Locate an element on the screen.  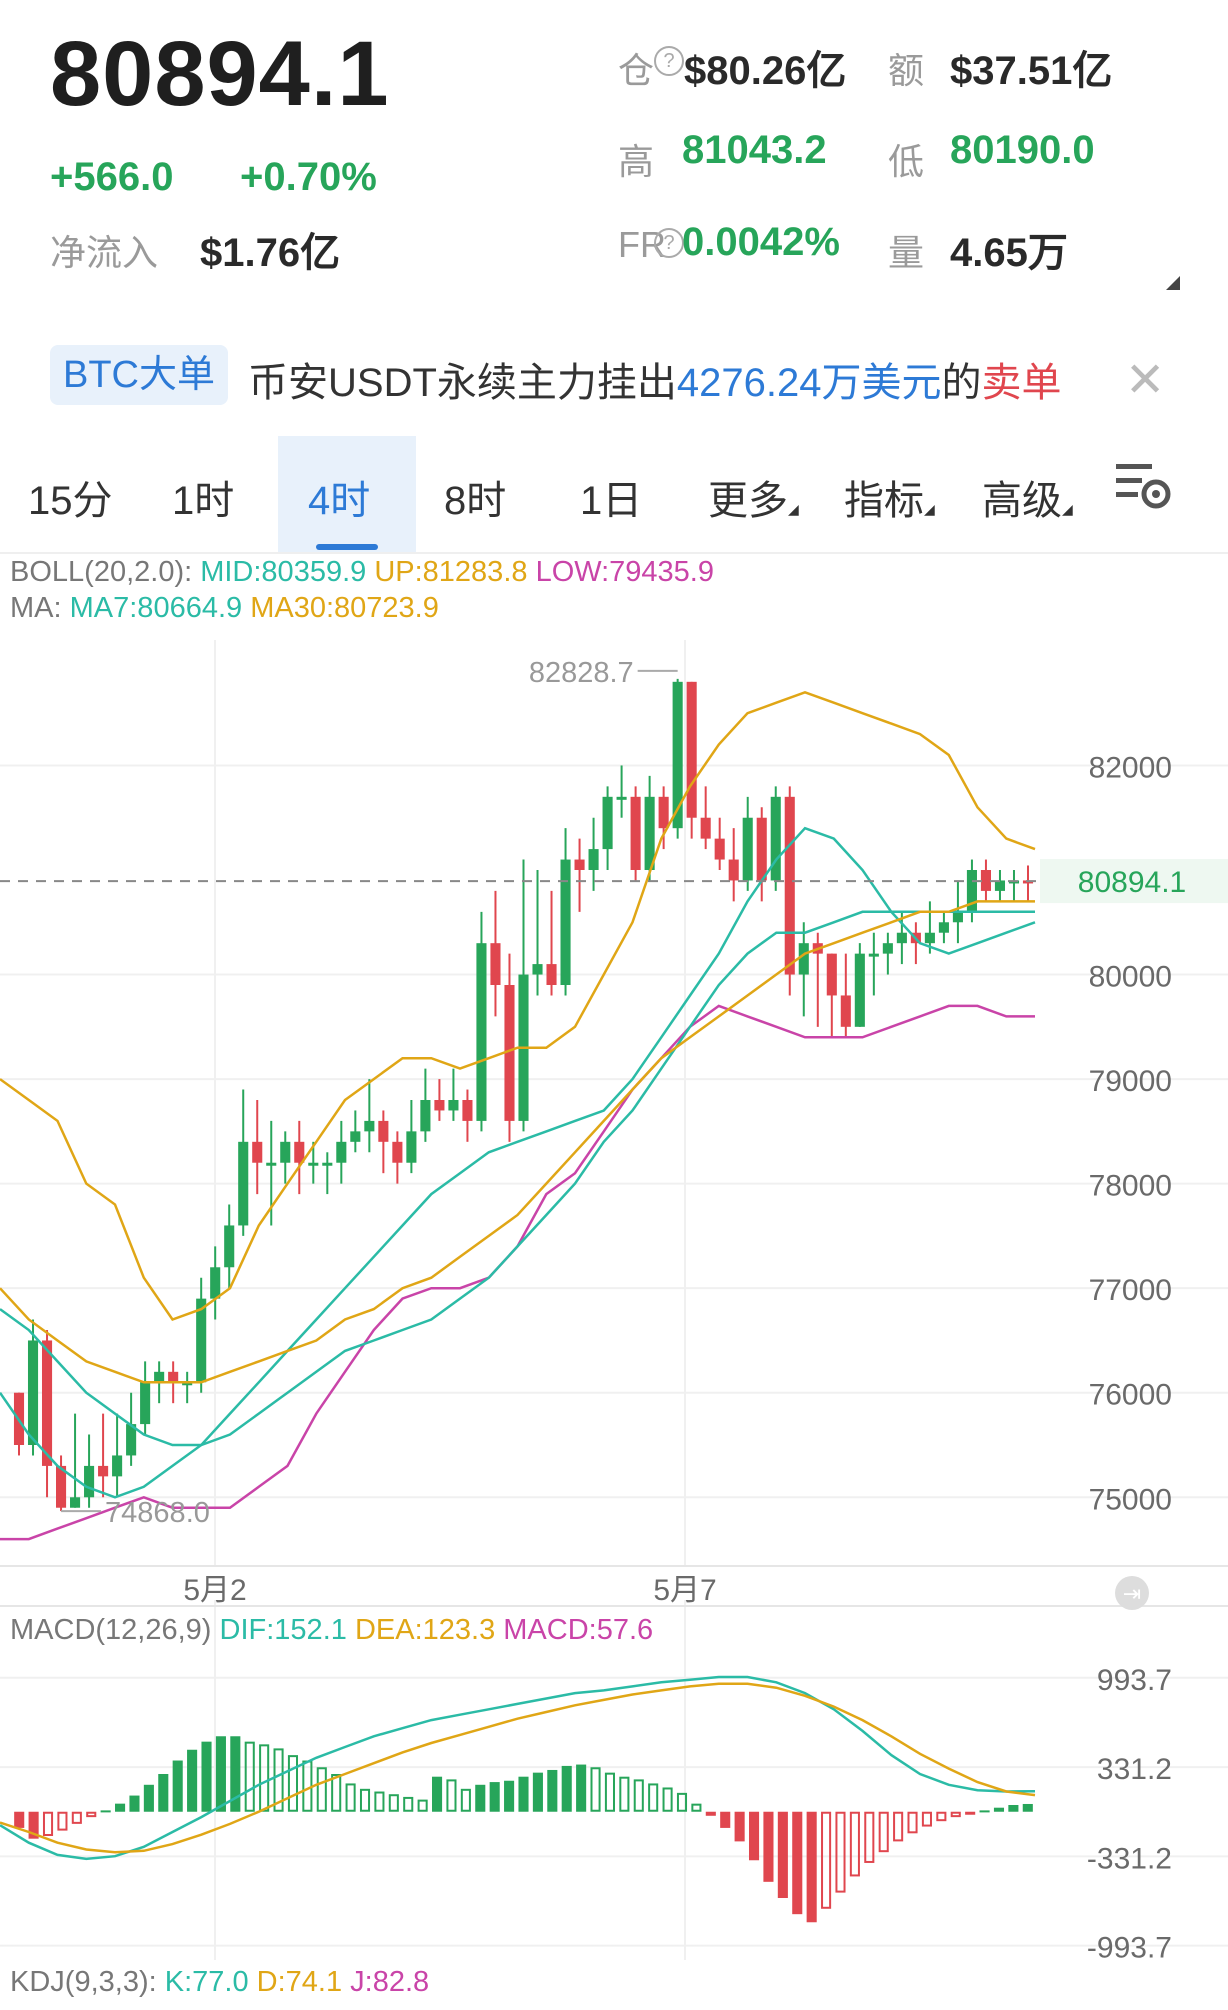
tabs-divider is located at coordinates (614, 553).